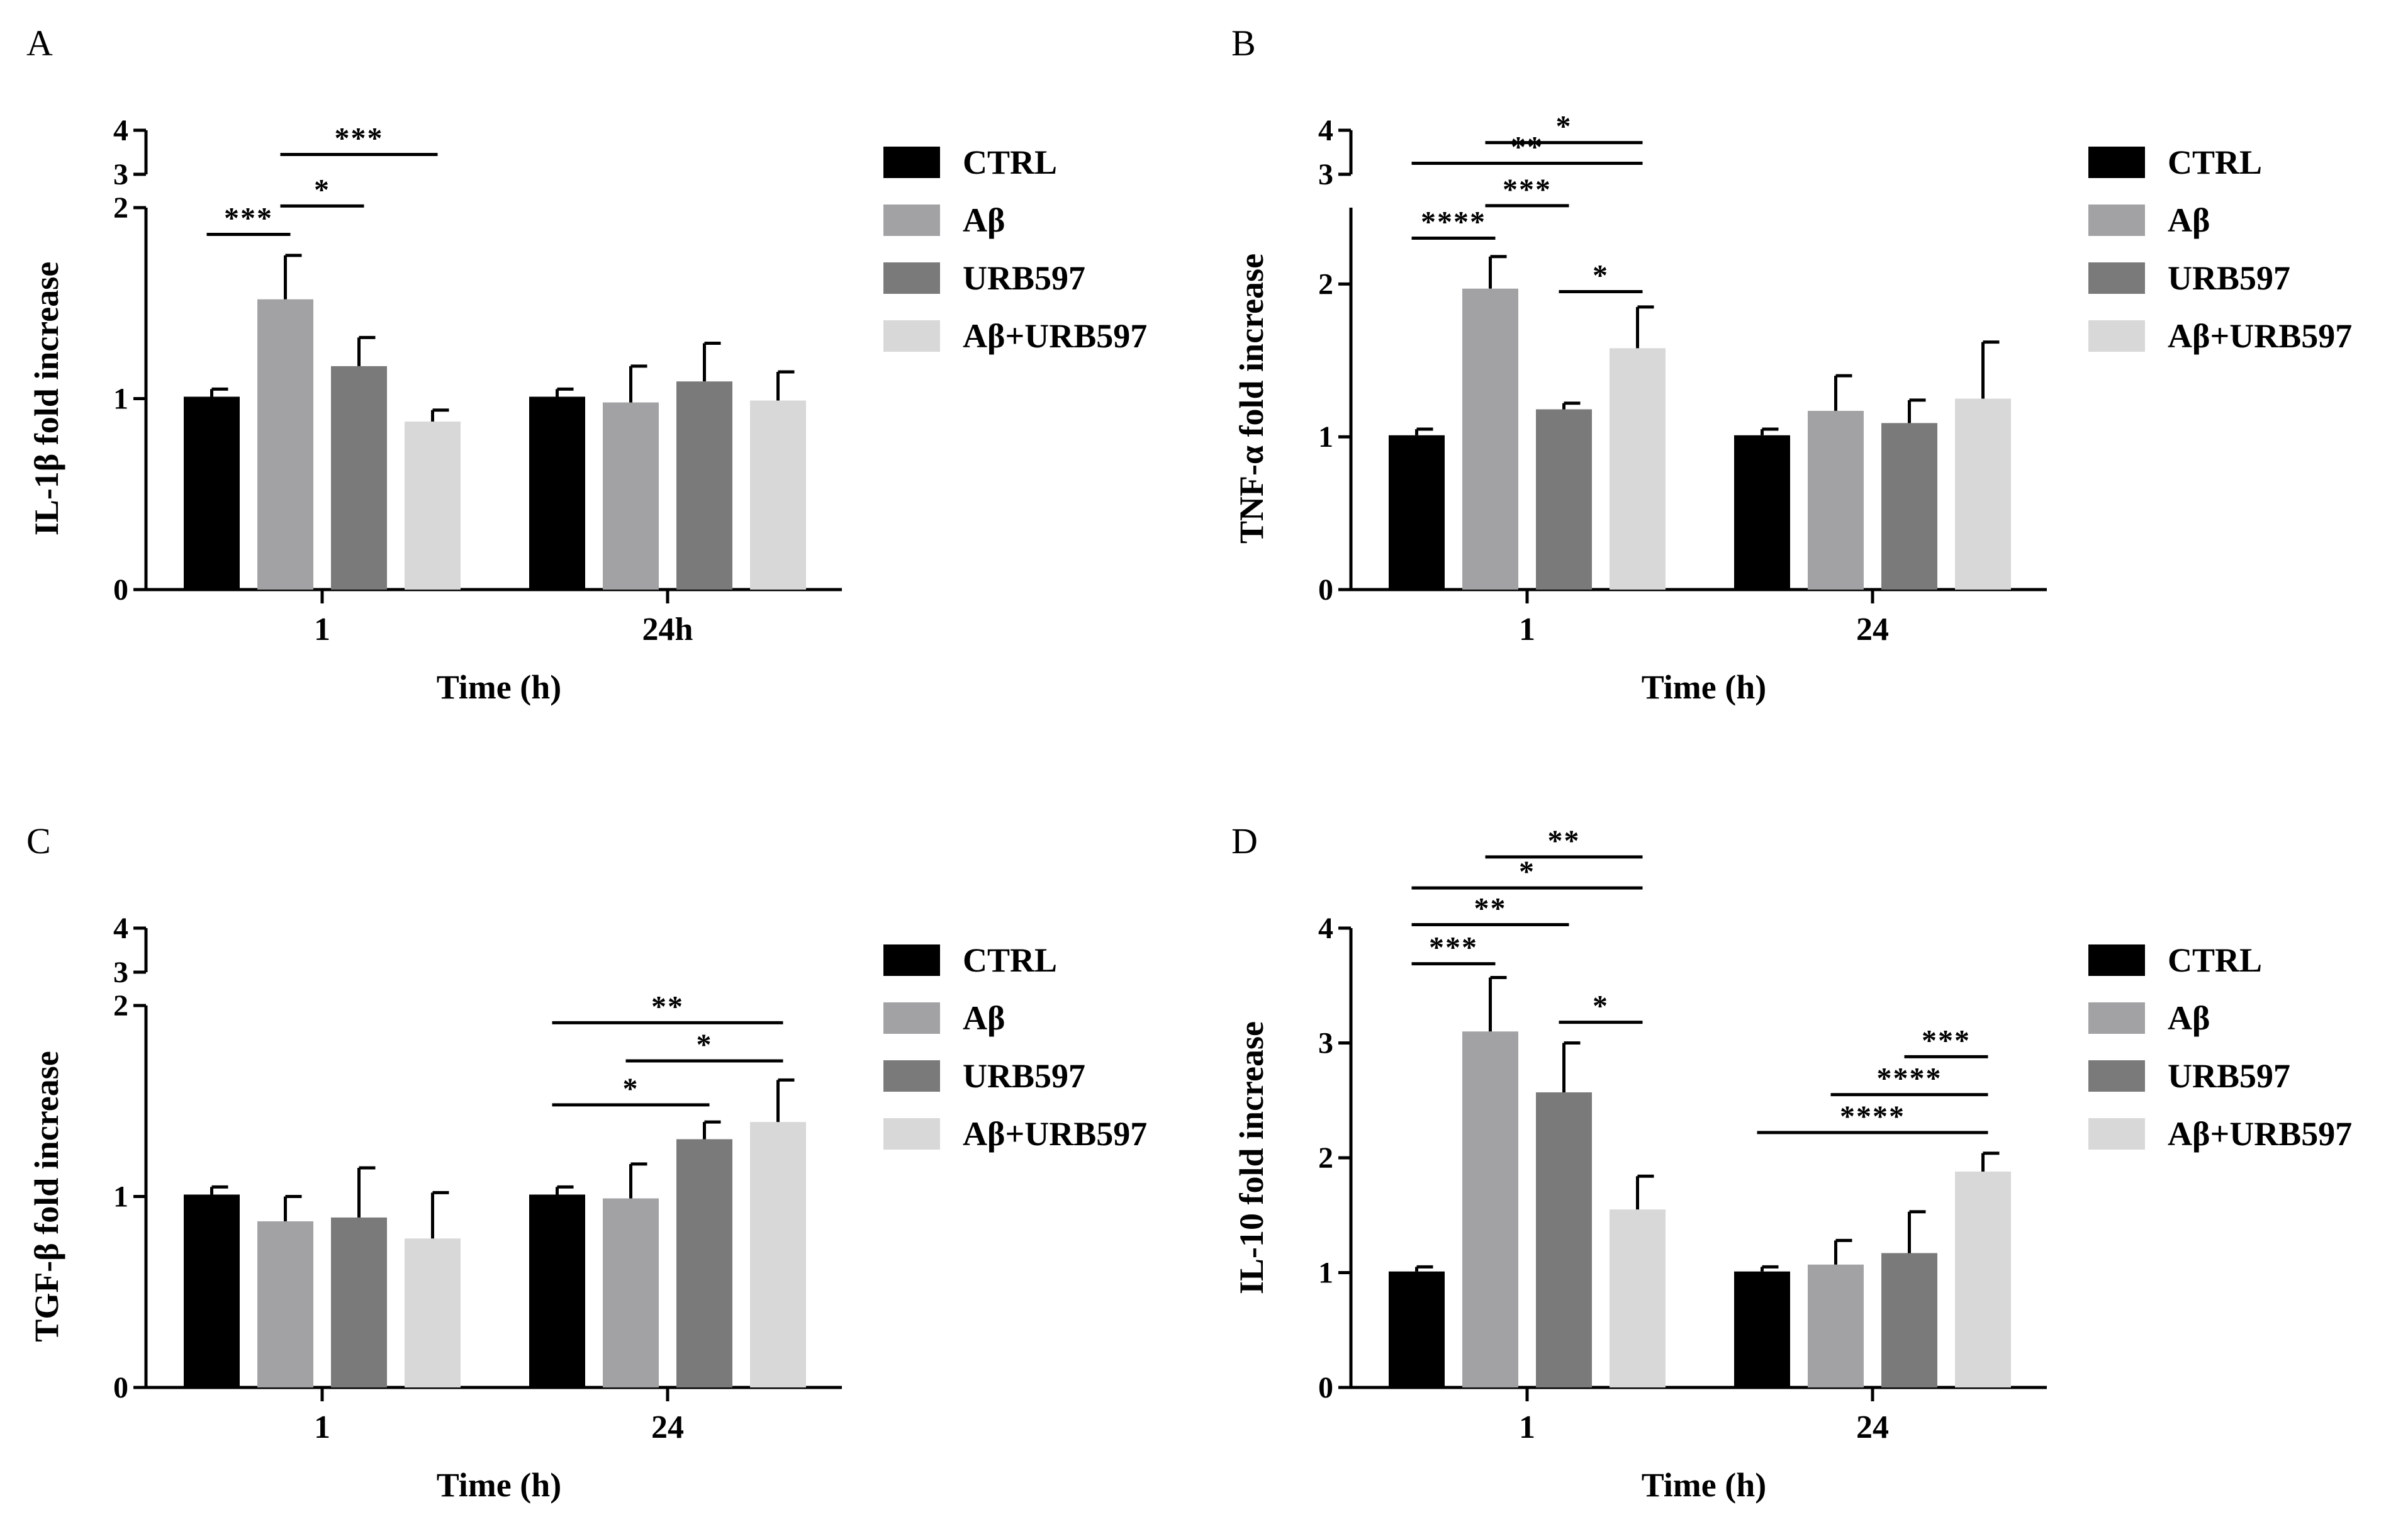 Image resolution: width=2408 pixels, height=1524 pixels. I want to click on x-category-label: 24h, so click(667, 629).